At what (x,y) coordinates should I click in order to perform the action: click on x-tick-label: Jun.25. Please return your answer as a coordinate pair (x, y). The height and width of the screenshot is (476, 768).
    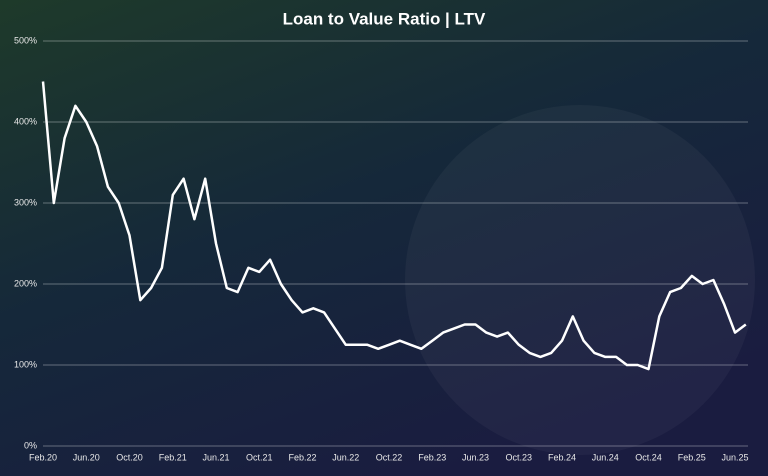
    Looking at the image, I should click on (734, 457).